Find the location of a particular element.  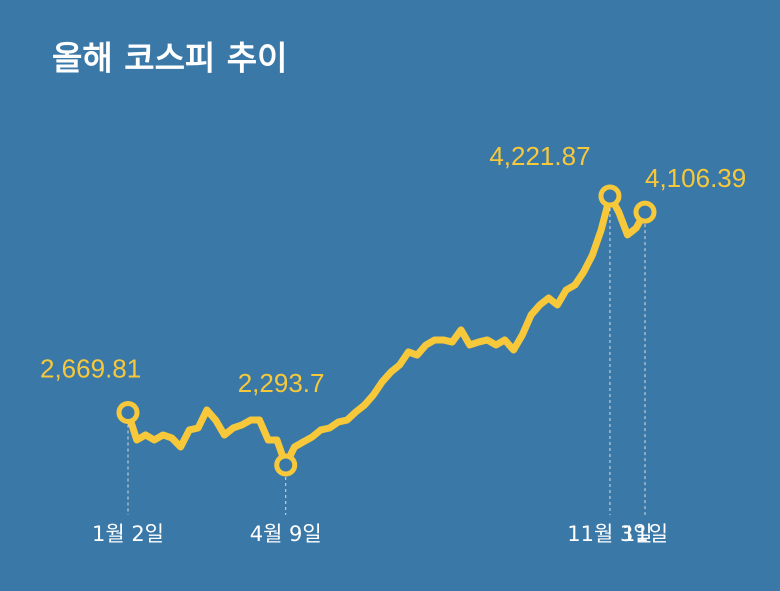

value-label: 2,293.7 is located at coordinates (281, 383).